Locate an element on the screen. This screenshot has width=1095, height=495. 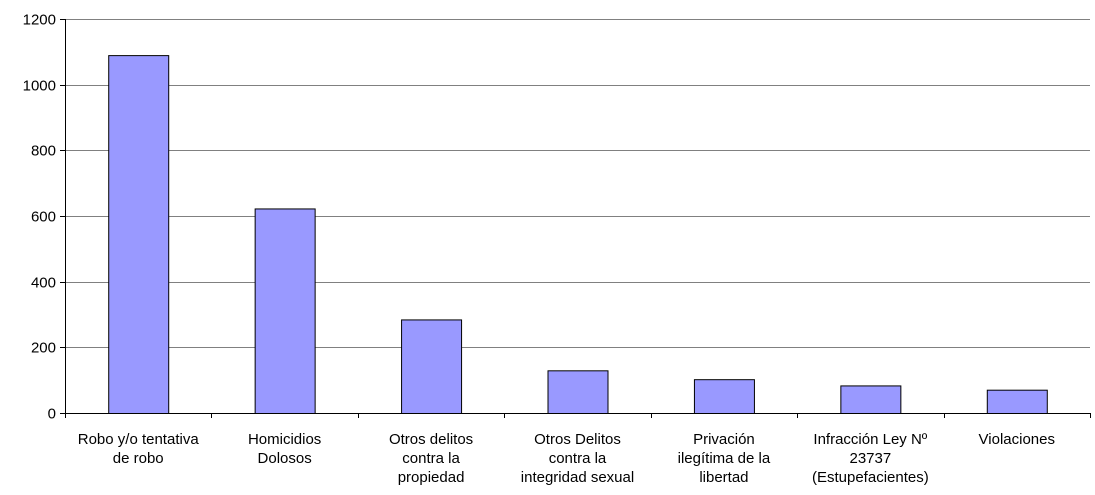
y-tick-label: 1000 is located at coordinates (39, 86).